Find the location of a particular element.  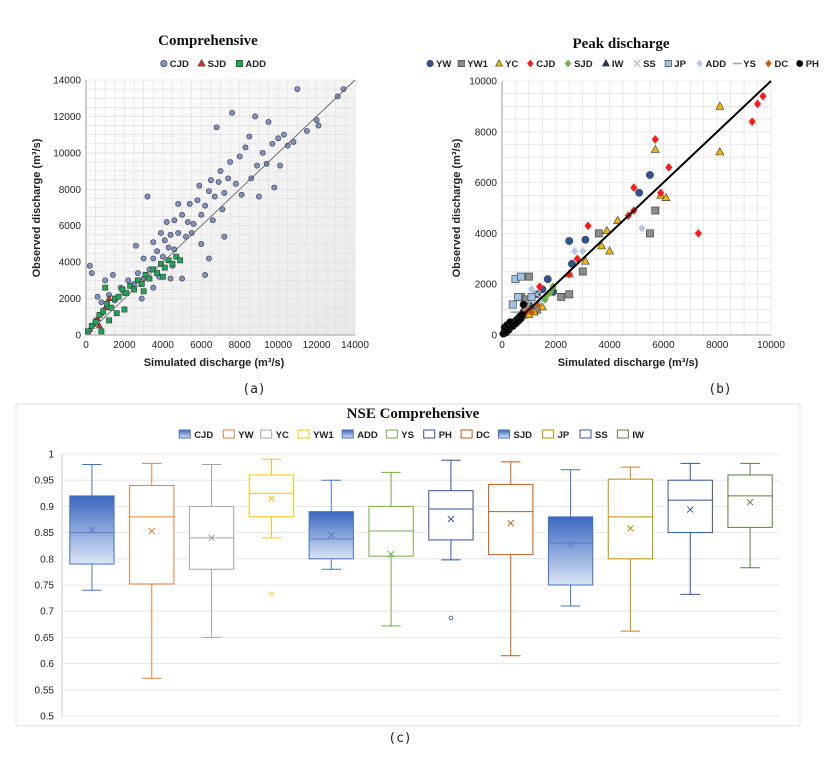

x-tick-label: 0 is located at coordinates (86, 345).